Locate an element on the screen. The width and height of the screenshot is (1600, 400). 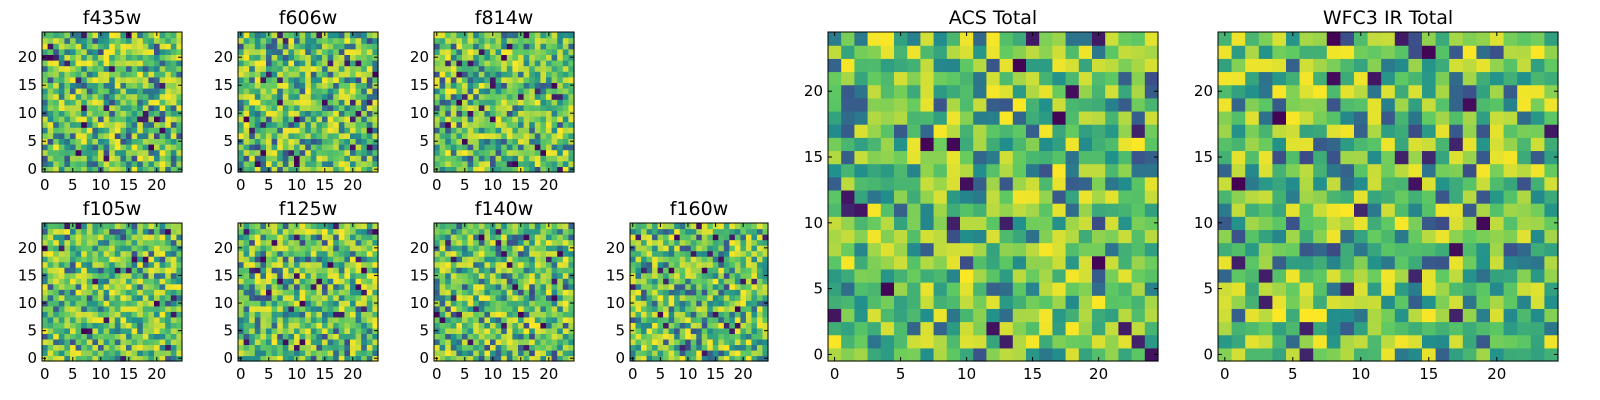
x-tick-label: 0 is located at coordinates (437, 185).